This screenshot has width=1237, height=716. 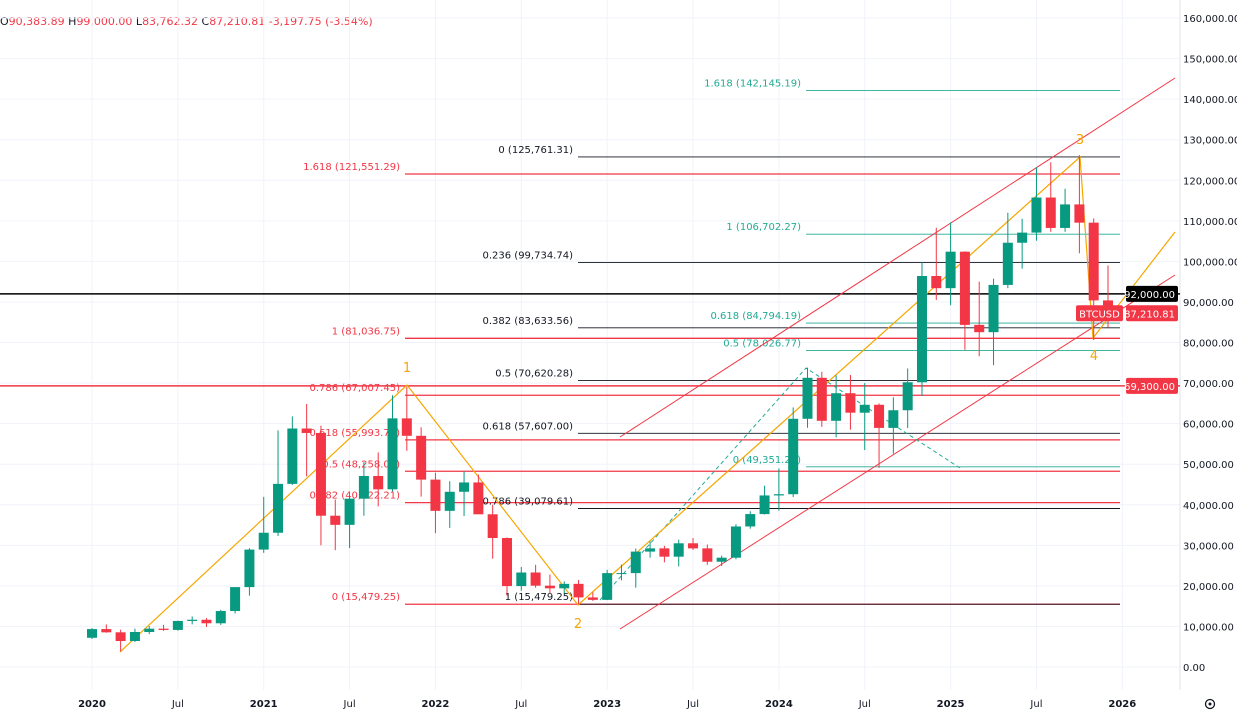 I want to click on fib-label: 0 (125,761.31), so click(x=535, y=150).